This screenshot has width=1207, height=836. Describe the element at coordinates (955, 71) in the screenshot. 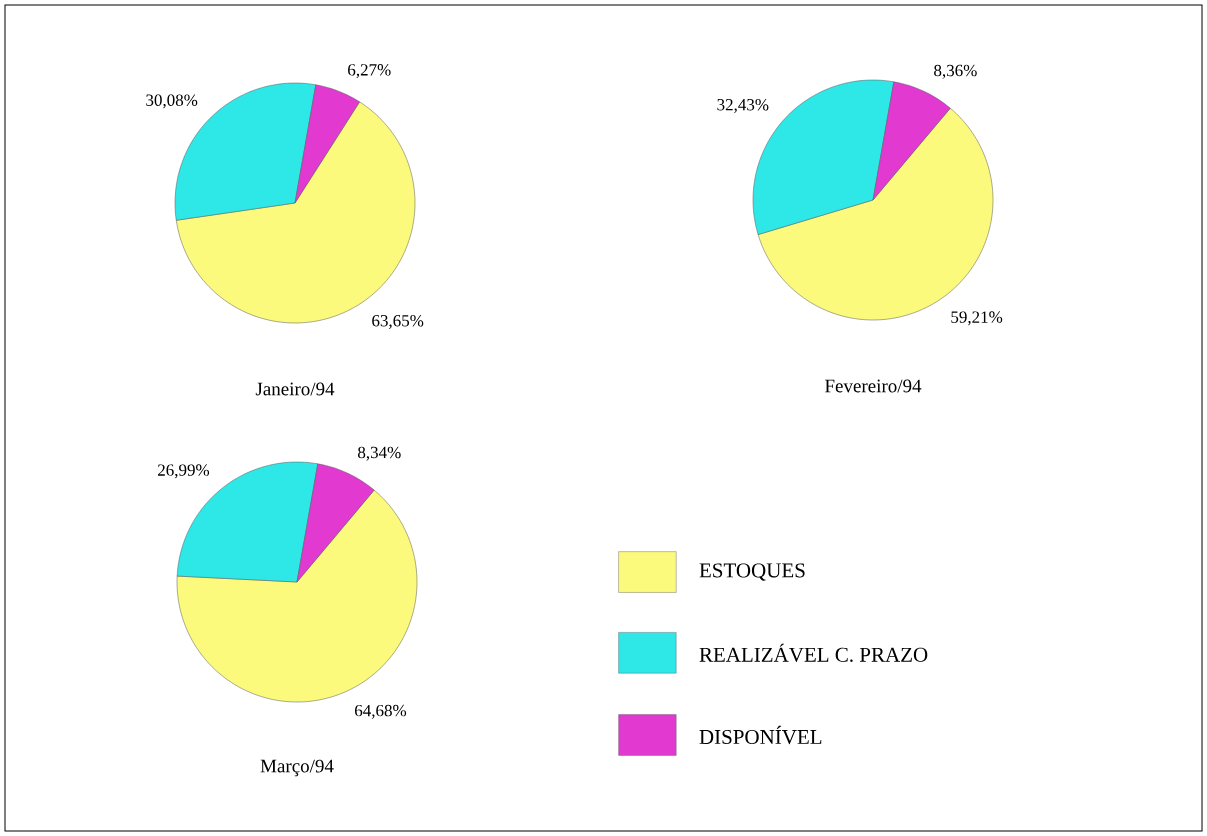

I see `data-label: 8,36%` at that location.